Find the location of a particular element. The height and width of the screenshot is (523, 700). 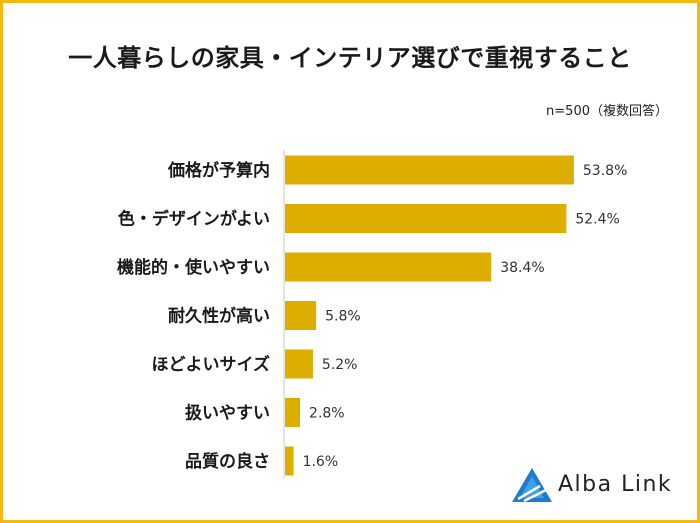

alba-link-logo: Alba Link is located at coordinates (597, 486).